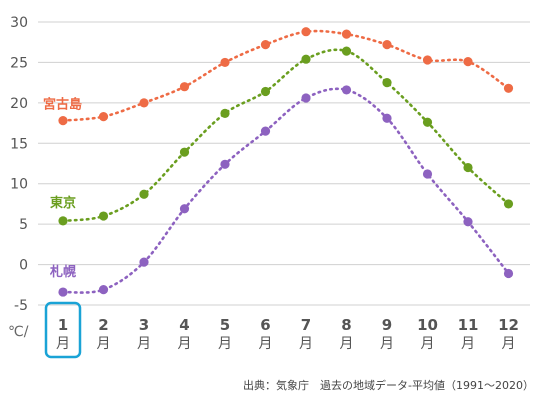 This screenshot has height=400, width=550. What do you see at coordinates (19, 23) in the screenshot?
I see `y-tick-label: 30` at bounding box center [19, 23].